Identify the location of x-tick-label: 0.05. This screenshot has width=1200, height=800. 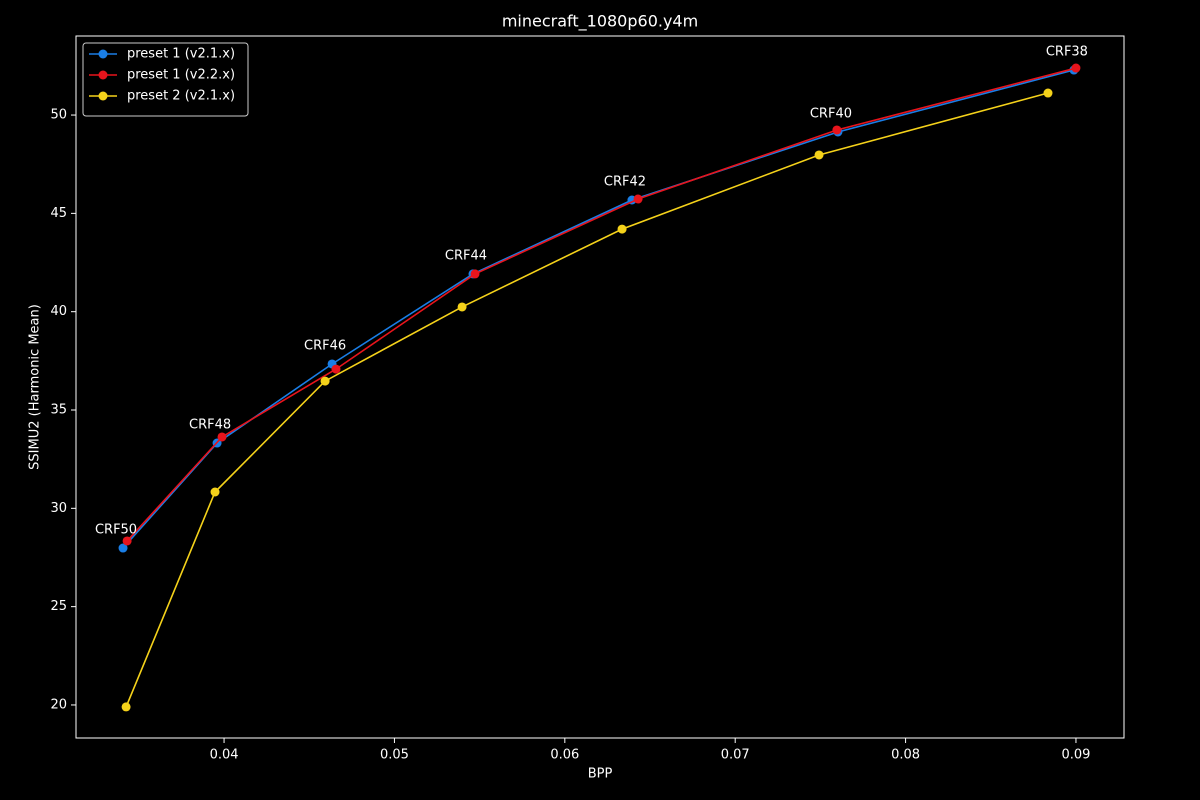
(394, 755).